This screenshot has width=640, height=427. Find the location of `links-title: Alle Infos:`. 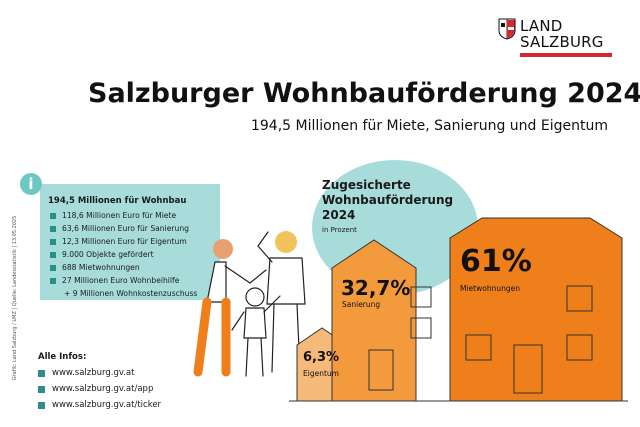

links-title: Alle Infos: is located at coordinates (62, 357).